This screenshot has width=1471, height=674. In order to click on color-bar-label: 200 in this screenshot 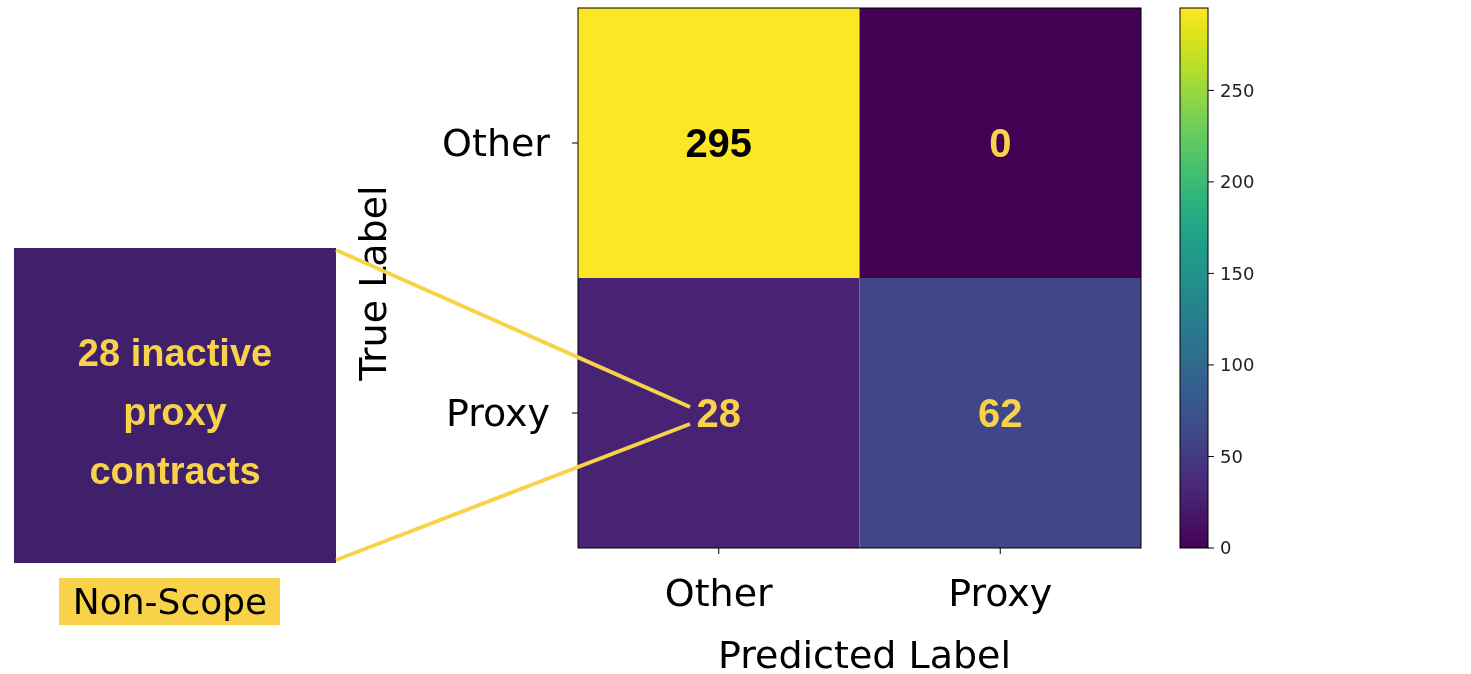, I will do `click(1237, 182)`.